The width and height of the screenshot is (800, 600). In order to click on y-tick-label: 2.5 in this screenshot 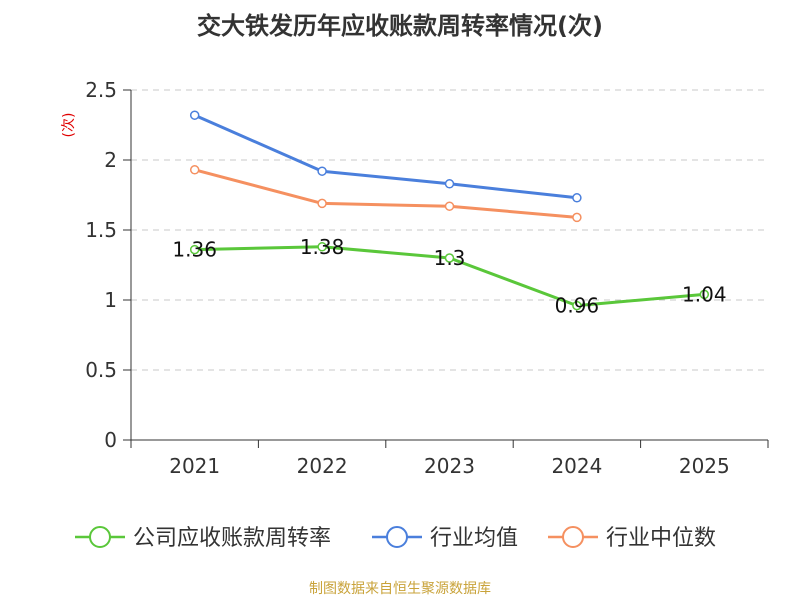, I will do `click(101, 90)`.